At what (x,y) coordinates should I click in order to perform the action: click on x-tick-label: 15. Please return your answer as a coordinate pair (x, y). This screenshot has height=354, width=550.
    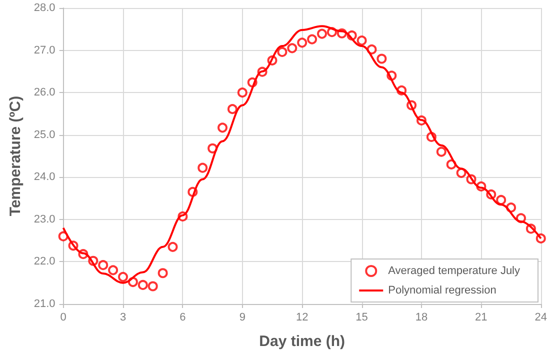
    Looking at the image, I should click on (362, 318).